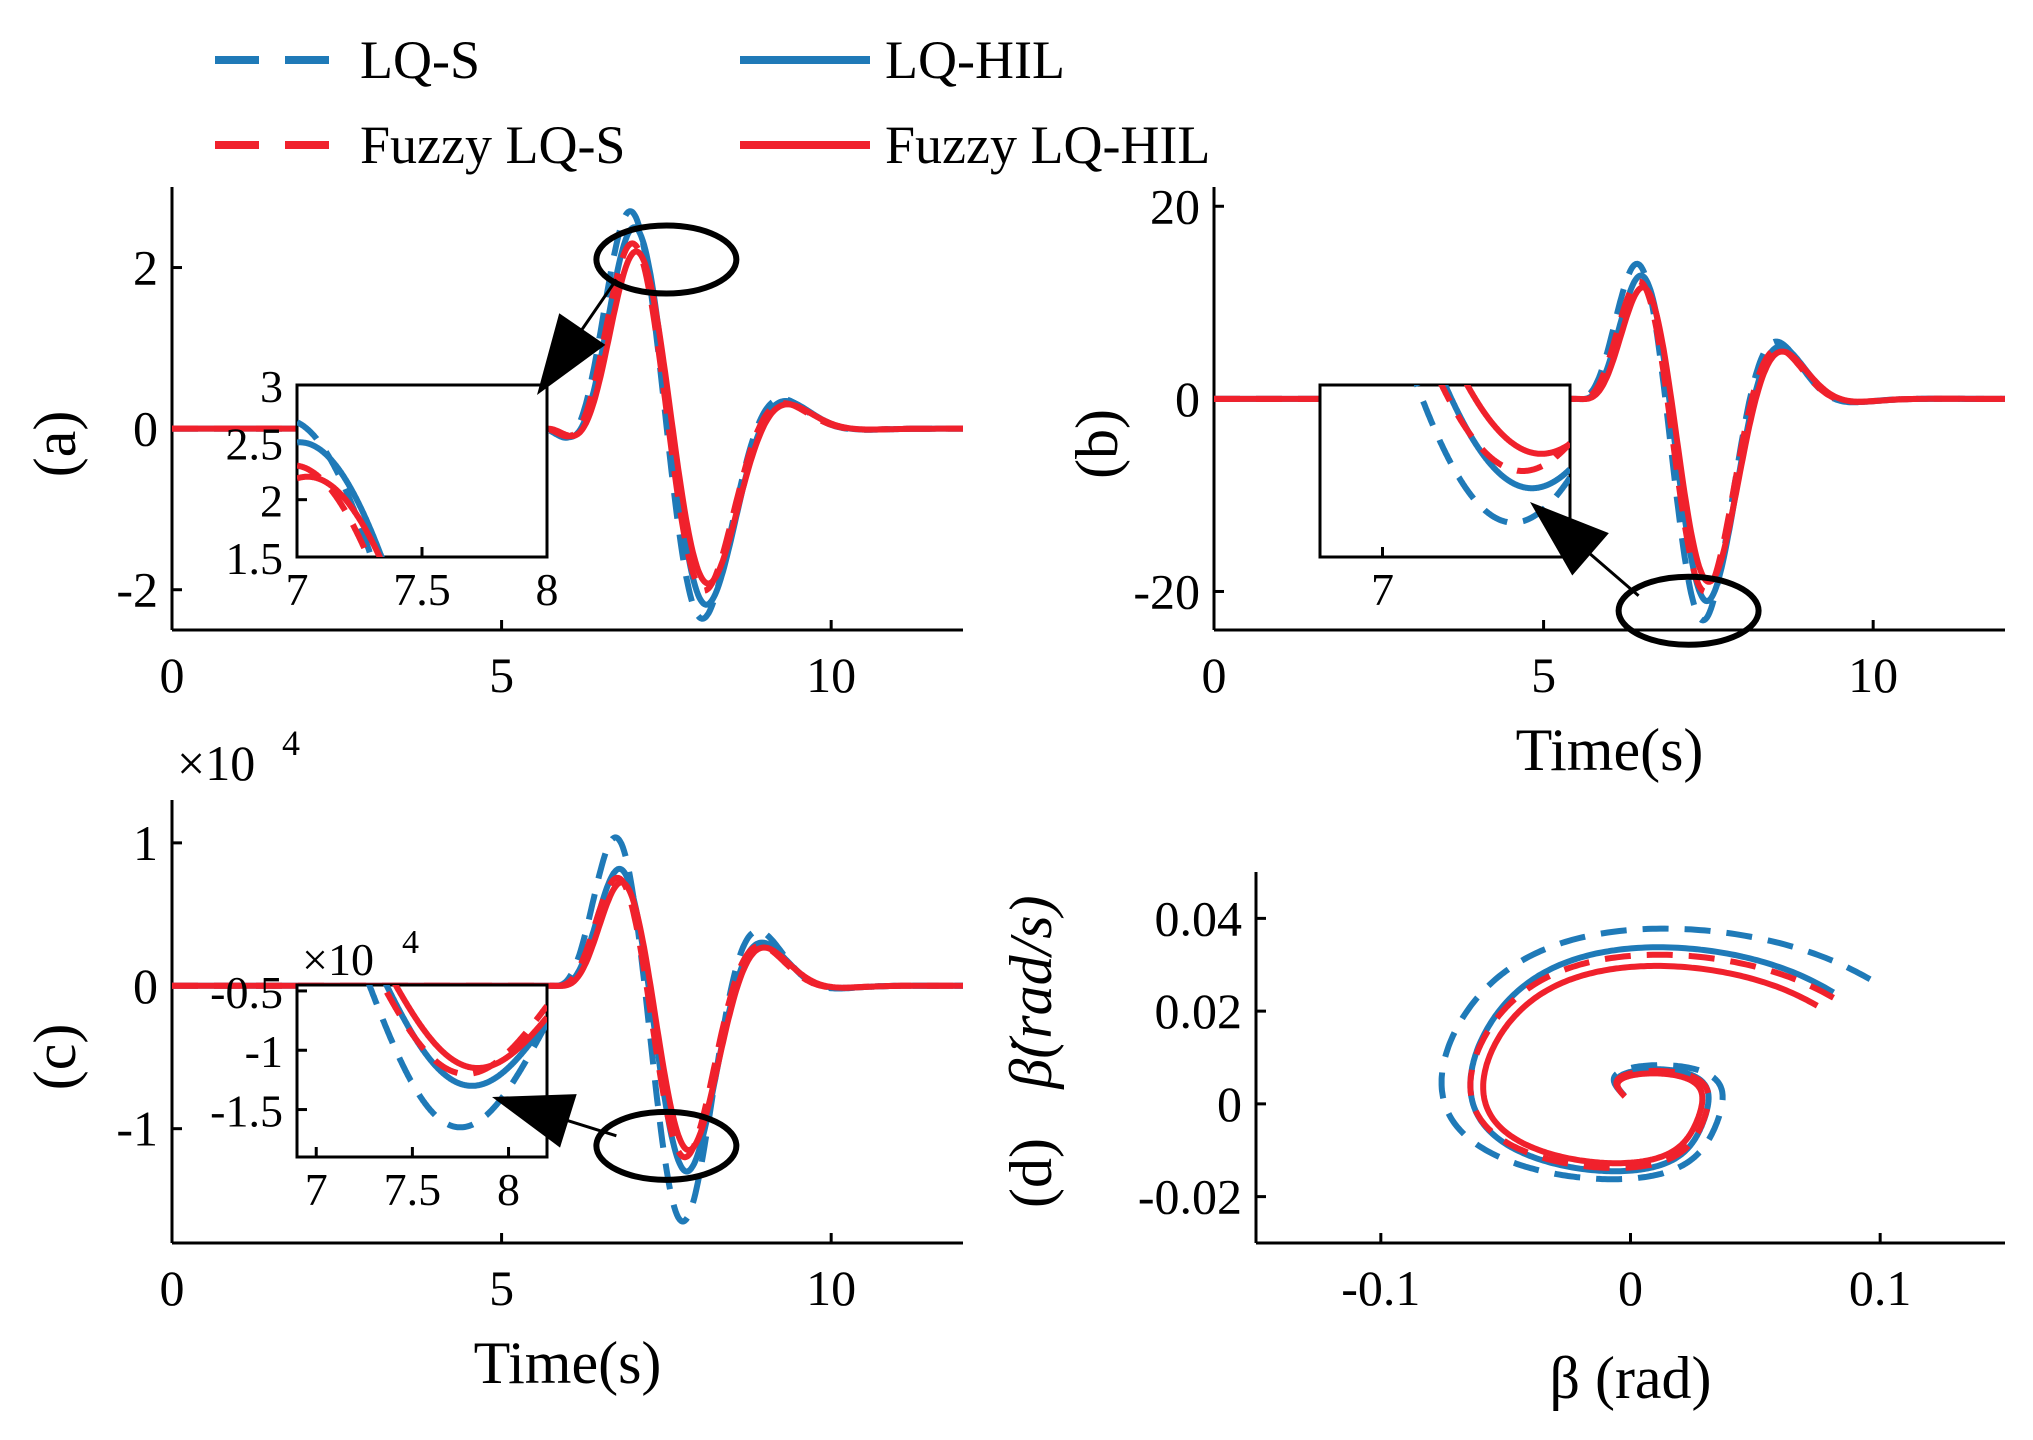 Image resolution: width=2033 pixels, height=1440 pixels. I want to click on y-tick-label: -20, so click(1166, 591).